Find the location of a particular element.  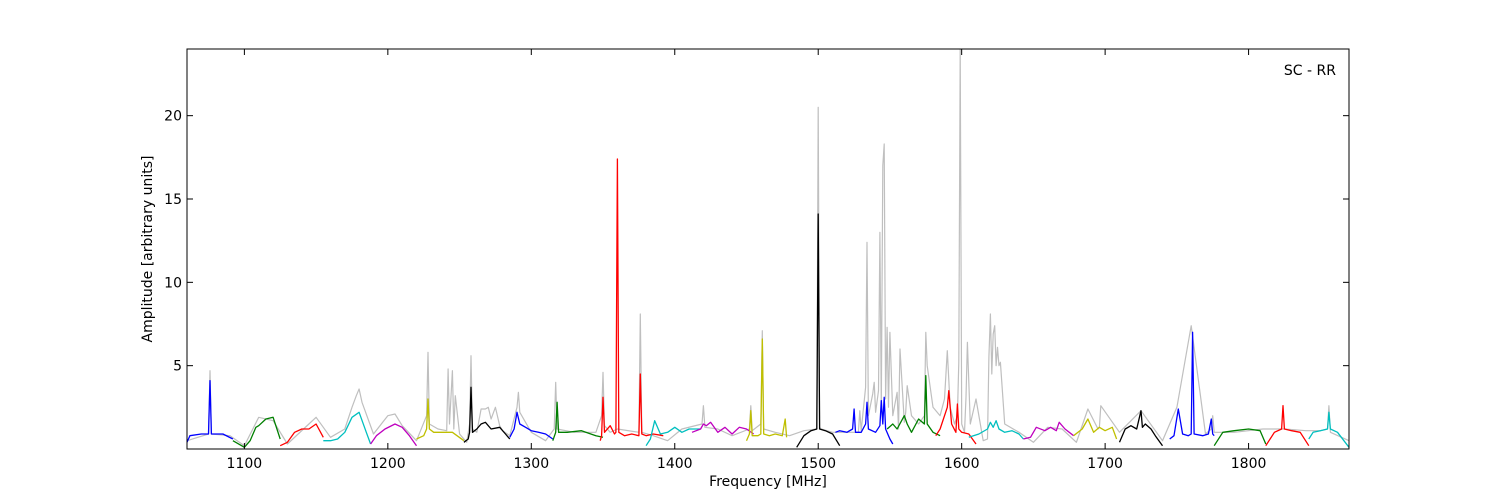

panel-annotation: SC - RR is located at coordinates (1310, 71).